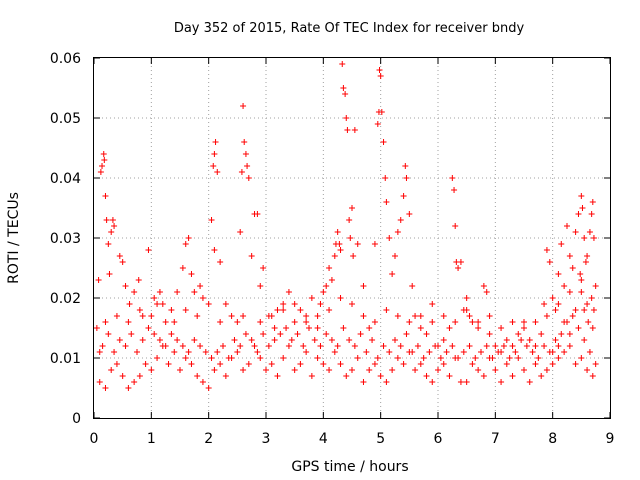  Describe the element at coordinates (65, 59) in the screenshot. I see `y-tick-label: 0.06` at that location.